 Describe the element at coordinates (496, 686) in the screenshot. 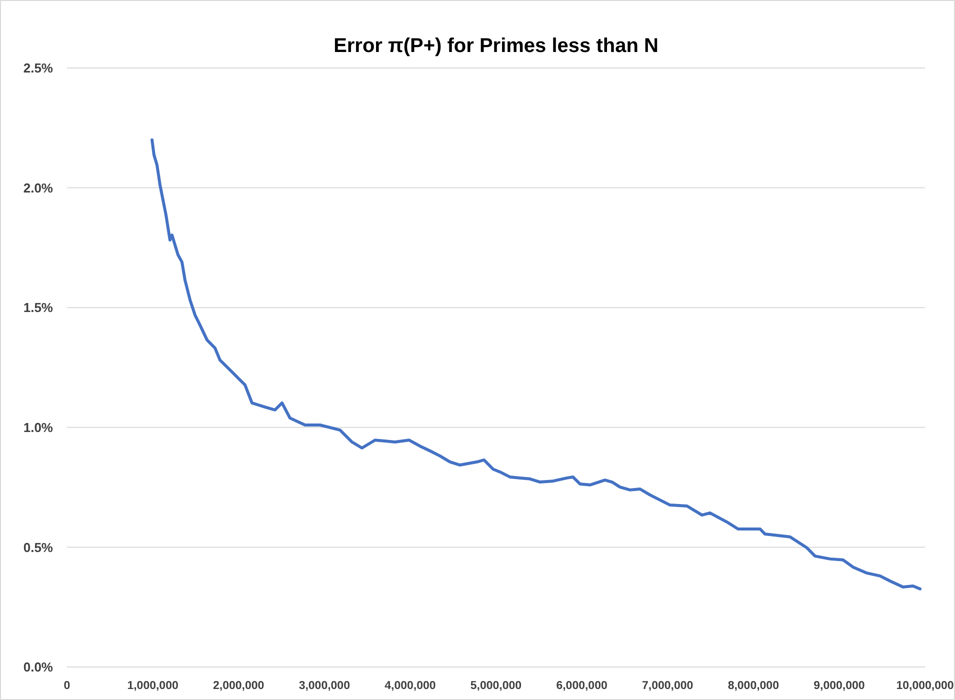

I see `x-tick-label: 5,000,000` at that location.